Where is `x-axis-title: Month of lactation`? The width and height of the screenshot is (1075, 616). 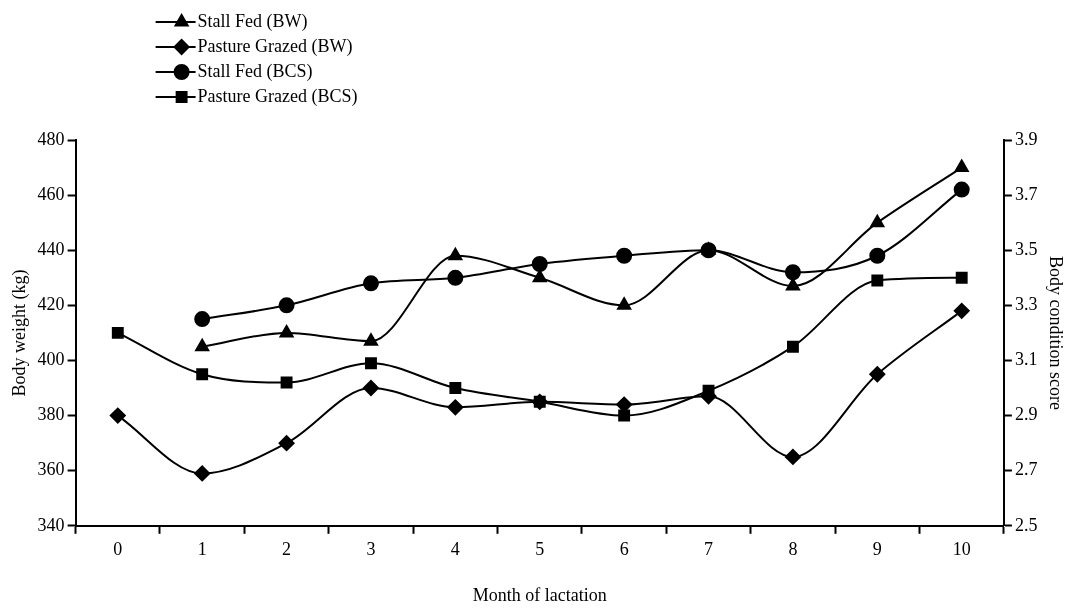
x-axis-title: Month of lactation is located at coordinates (539, 594).